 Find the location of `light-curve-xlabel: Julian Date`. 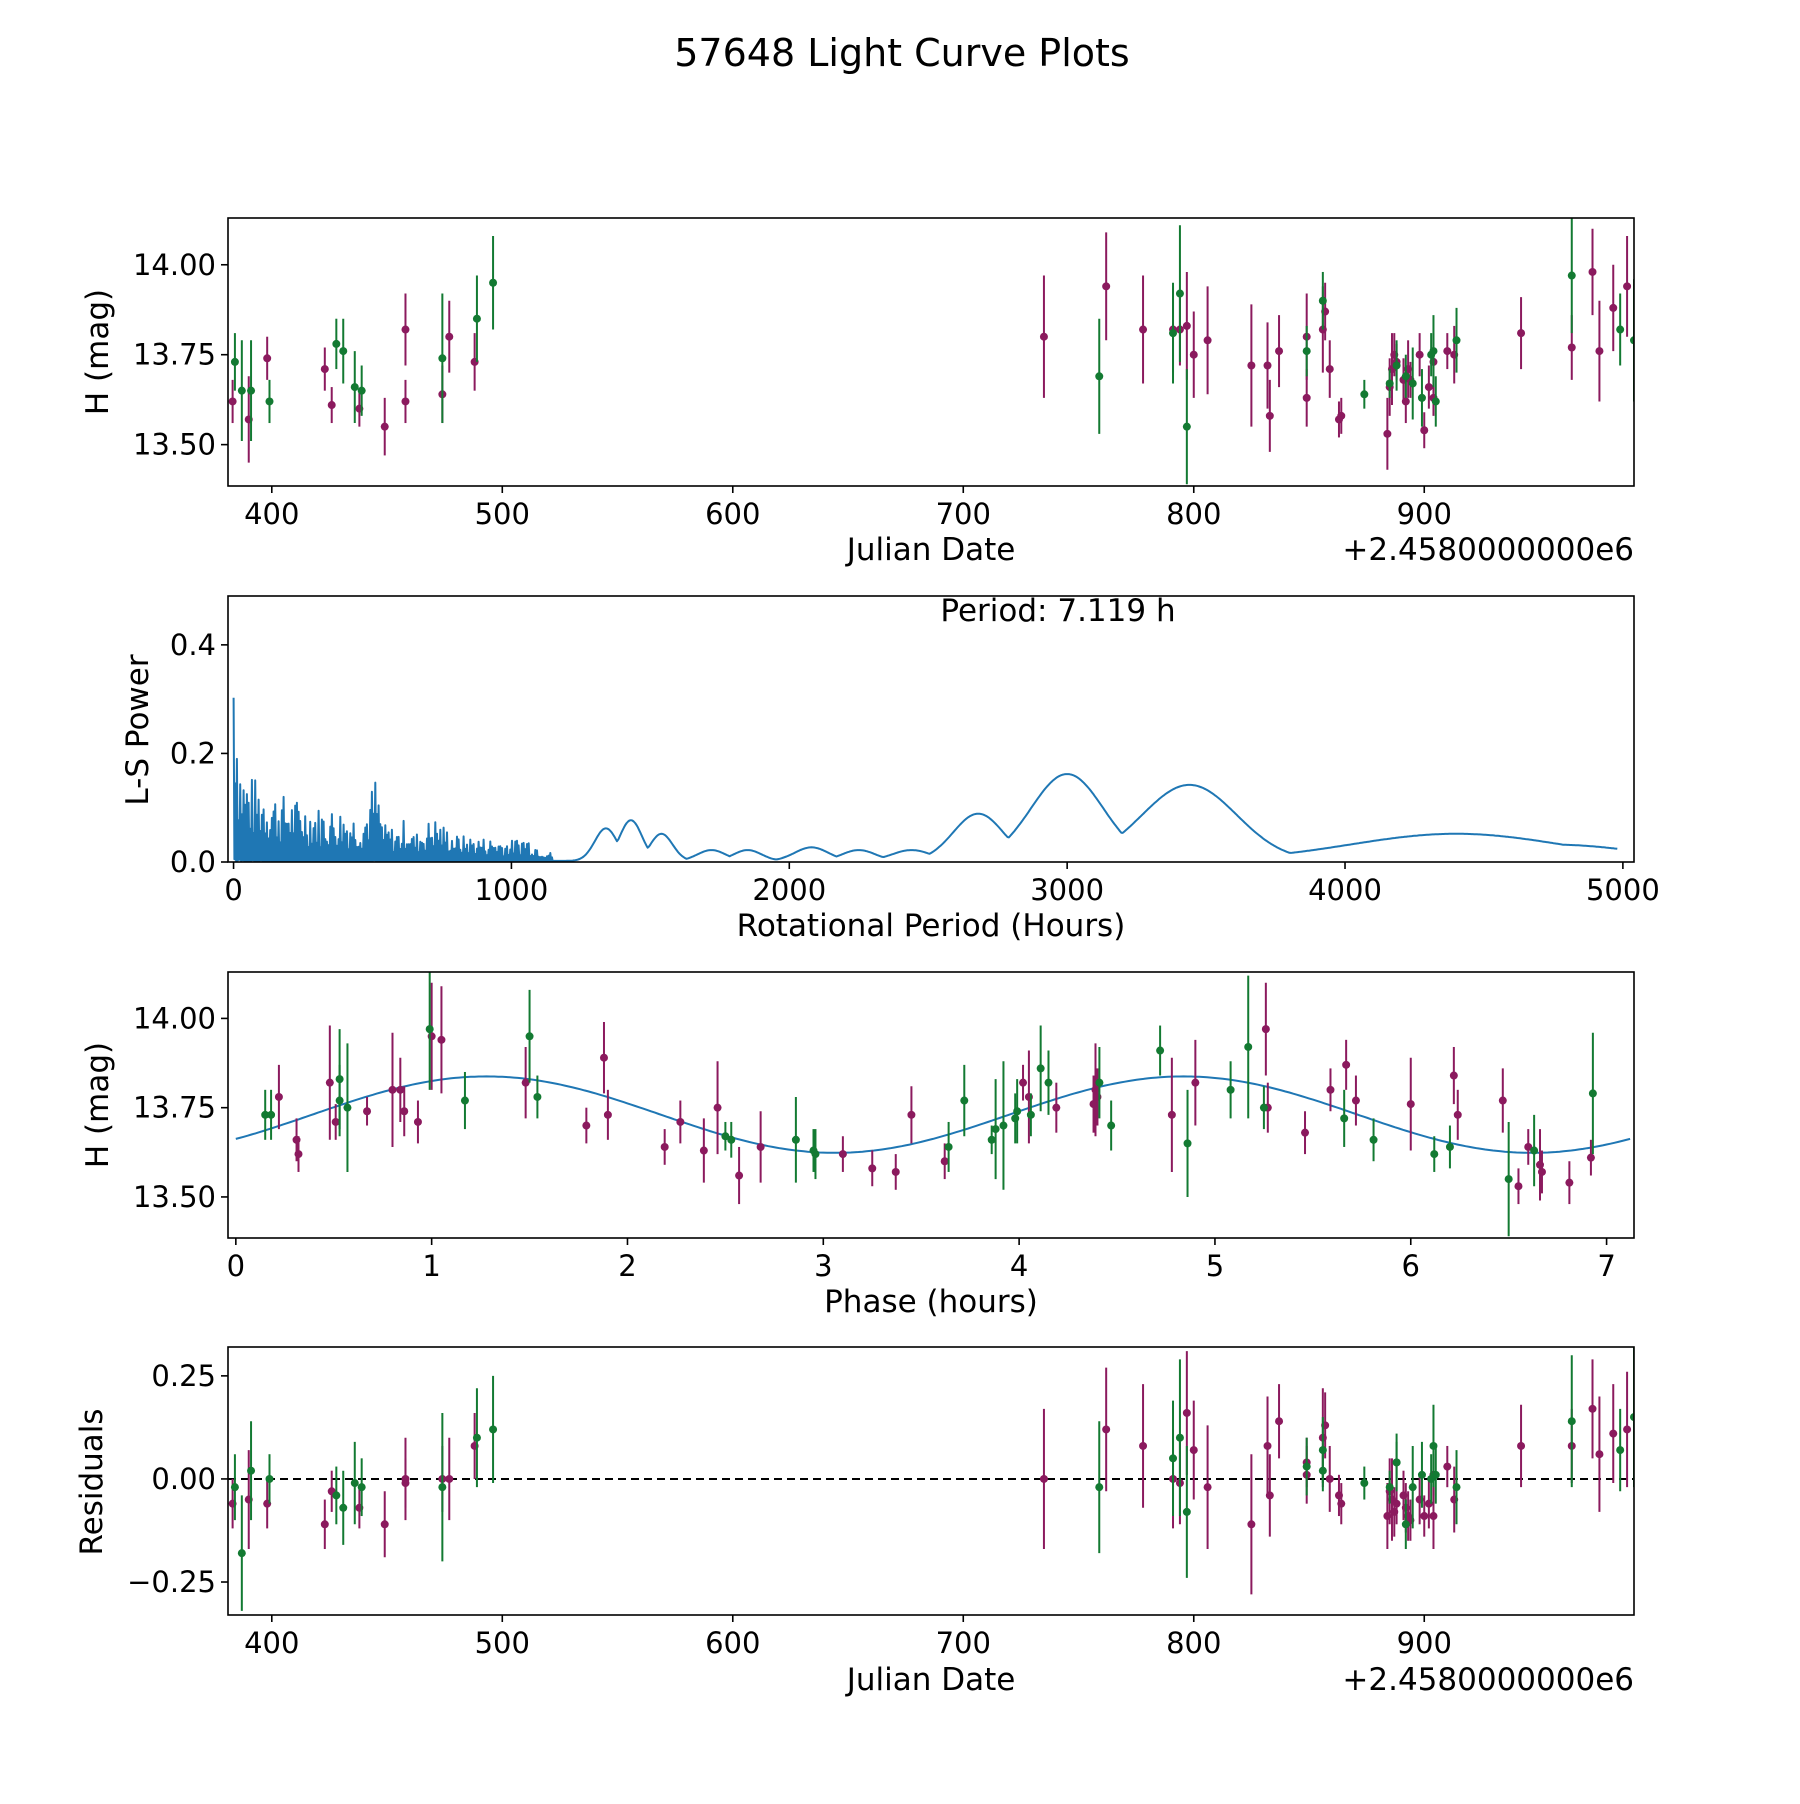

light-curve-xlabel: Julian Date is located at coordinates (930, 550).